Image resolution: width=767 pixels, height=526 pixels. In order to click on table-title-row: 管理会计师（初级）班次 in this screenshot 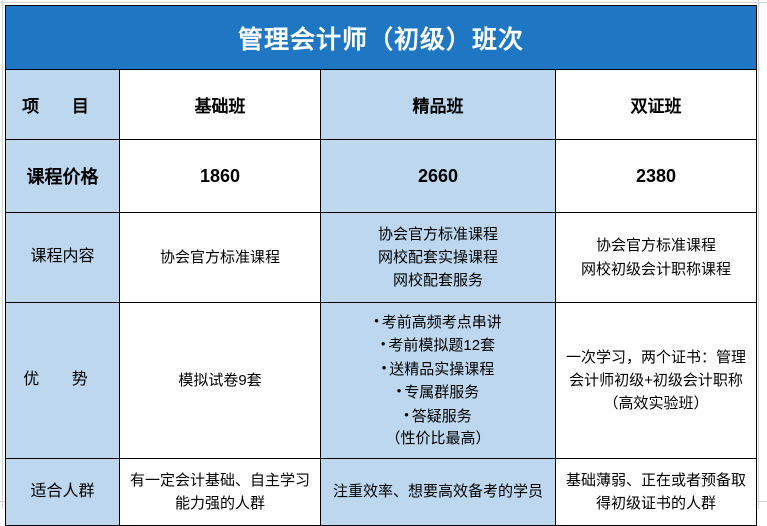, I will do `click(381, 37)`.